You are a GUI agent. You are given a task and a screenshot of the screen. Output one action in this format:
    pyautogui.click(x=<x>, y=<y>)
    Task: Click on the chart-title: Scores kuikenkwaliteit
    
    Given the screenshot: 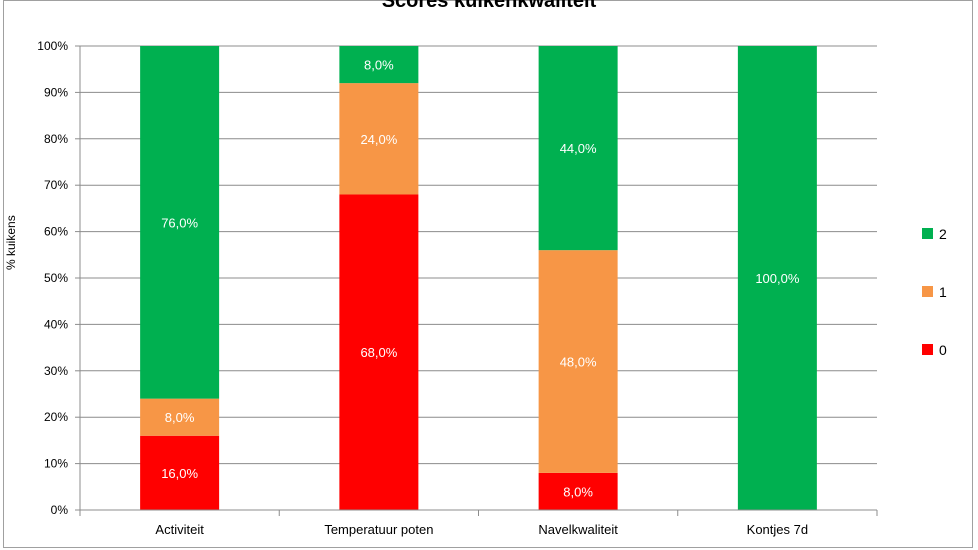 What is the action you would take?
    pyautogui.click(x=489, y=6)
    